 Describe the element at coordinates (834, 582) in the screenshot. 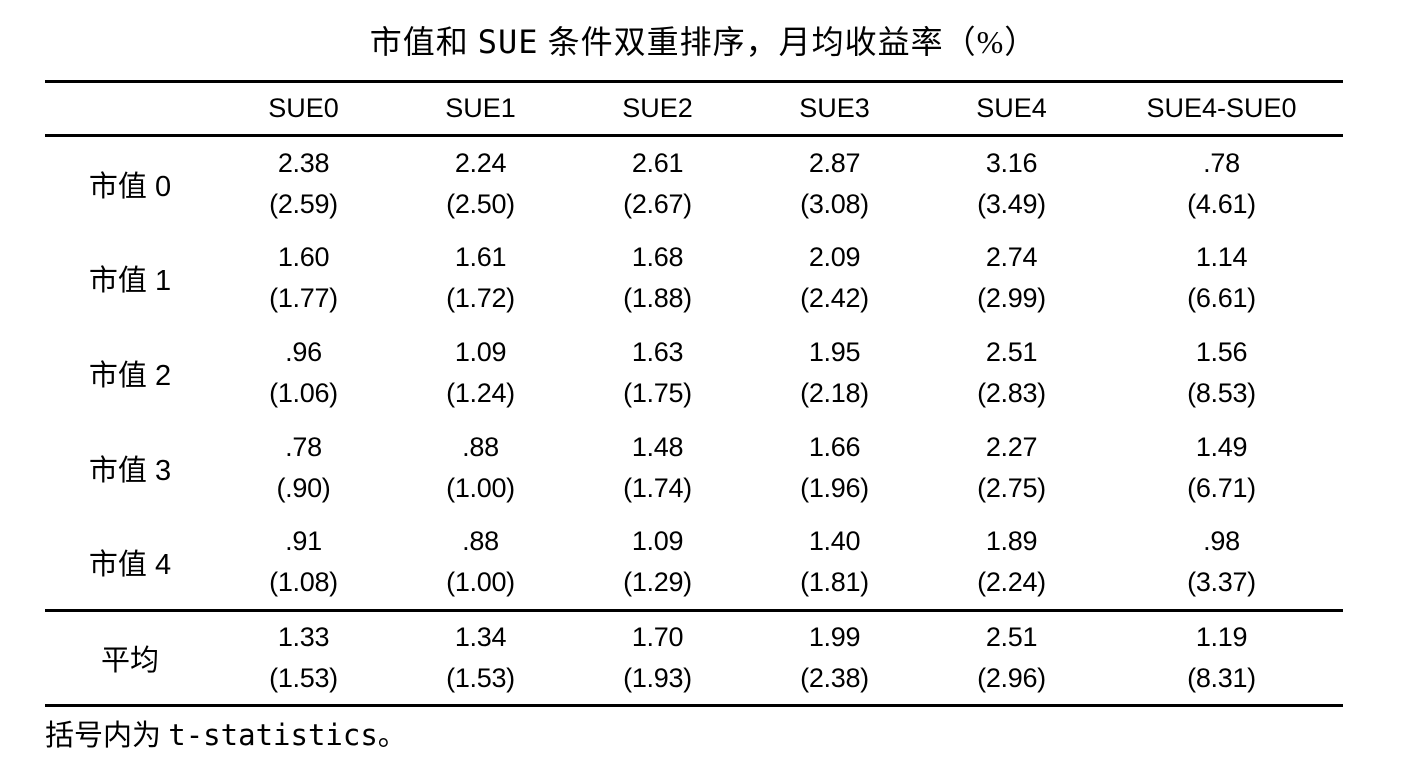

I see `t-statistic: (1.81)` at that location.